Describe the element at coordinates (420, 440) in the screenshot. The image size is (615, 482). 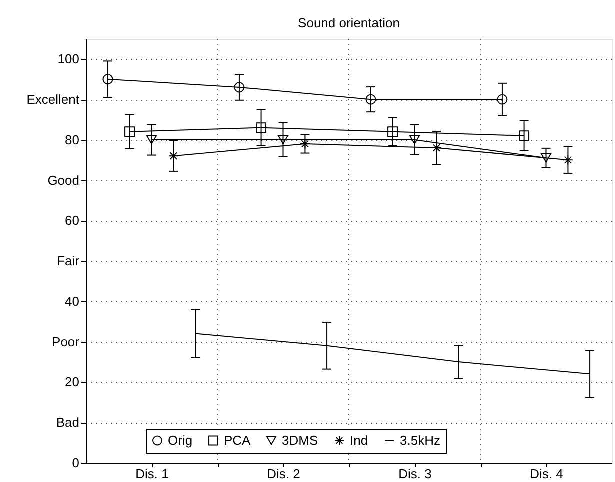
I see `legend-label: 3.5kHz` at that location.